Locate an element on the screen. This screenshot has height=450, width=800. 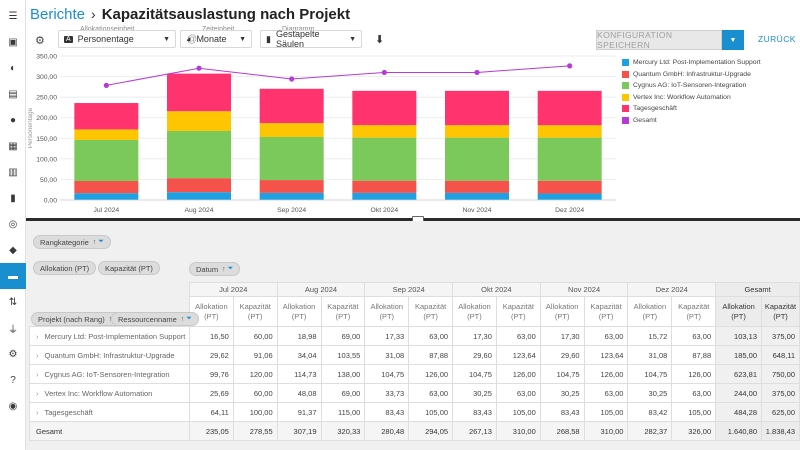
page-title: Kapazitätsauslastung nach Projekt is located at coordinates (226, 14).